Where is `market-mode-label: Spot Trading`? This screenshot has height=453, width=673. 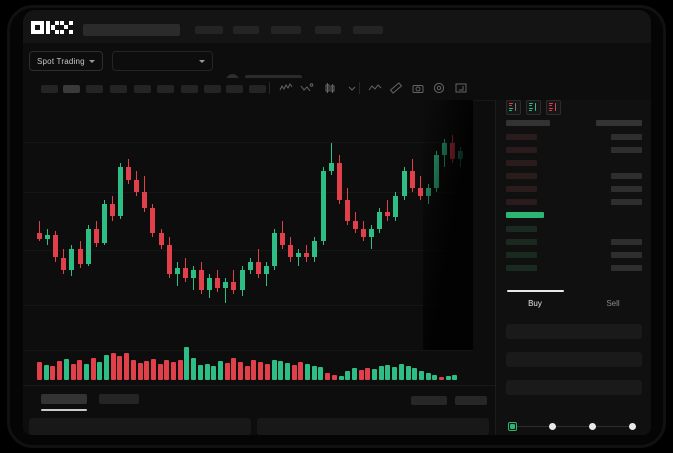 market-mode-label: Spot Trading is located at coordinates (61, 61).